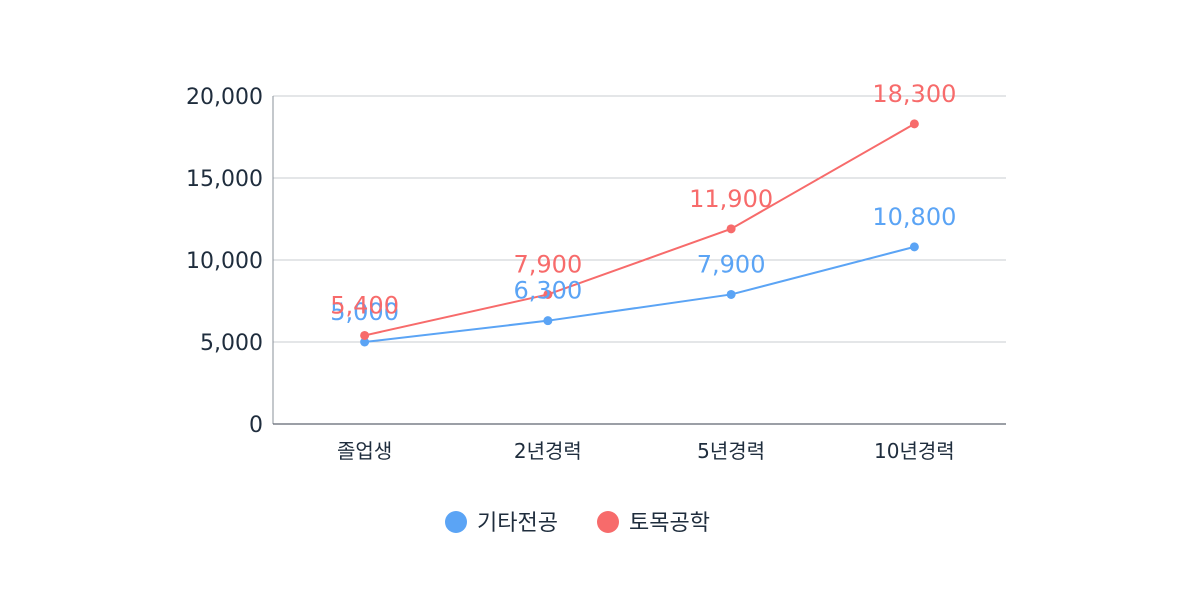 Image resolution: width=1180 pixels, height=600 pixels. I want to click on series-line, so click(639, 294).